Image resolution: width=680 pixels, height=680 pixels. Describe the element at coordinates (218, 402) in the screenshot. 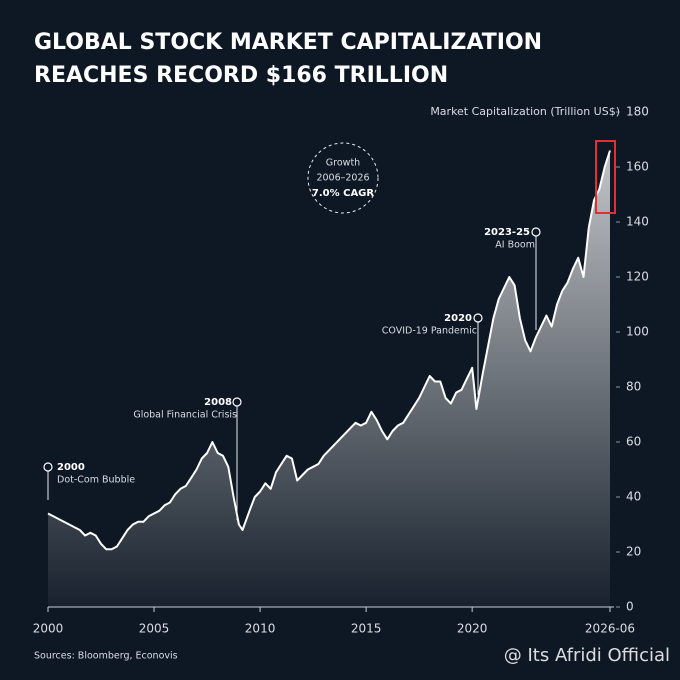

I see `annotation-title: 2008` at that location.